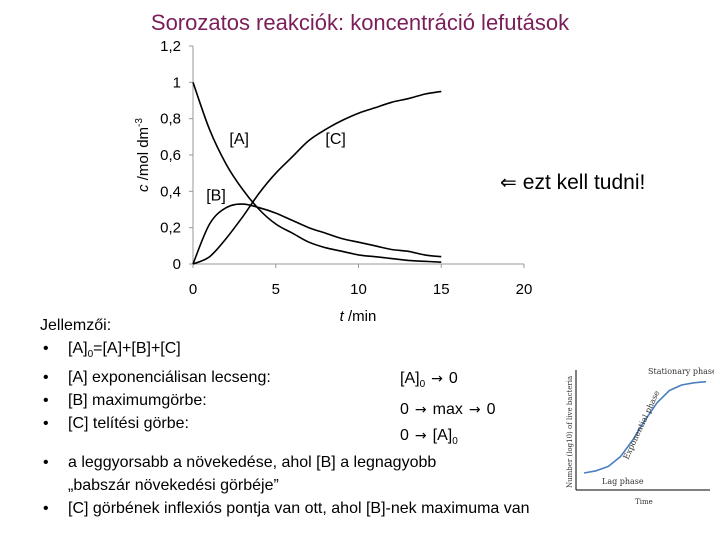 The width and height of the screenshot is (720, 540). I want to click on x-tick-label: 5, so click(276, 289).